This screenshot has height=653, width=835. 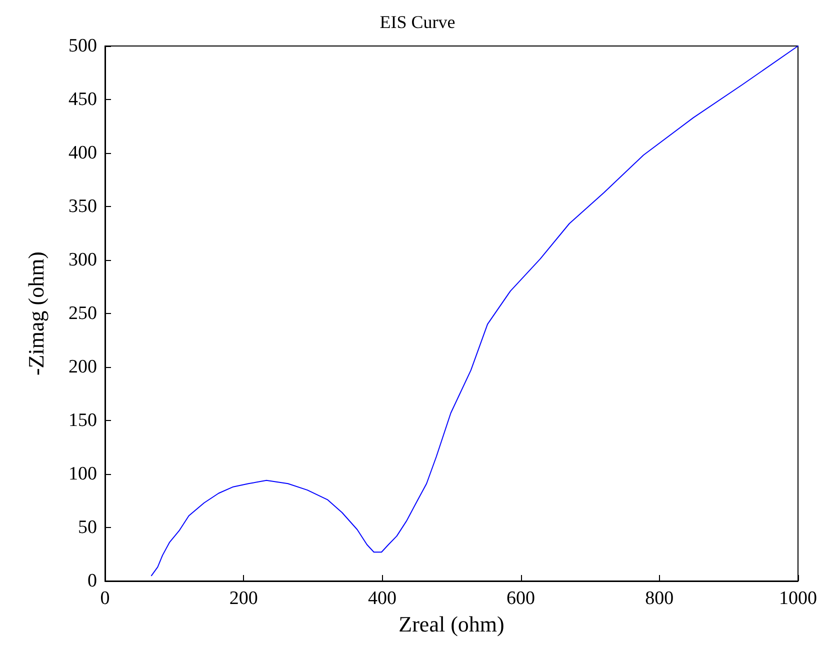 What do you see at coordinates (87, 527) in the screenshot?
I see `y-tick-label: 50` at bounding box center [87, 527].